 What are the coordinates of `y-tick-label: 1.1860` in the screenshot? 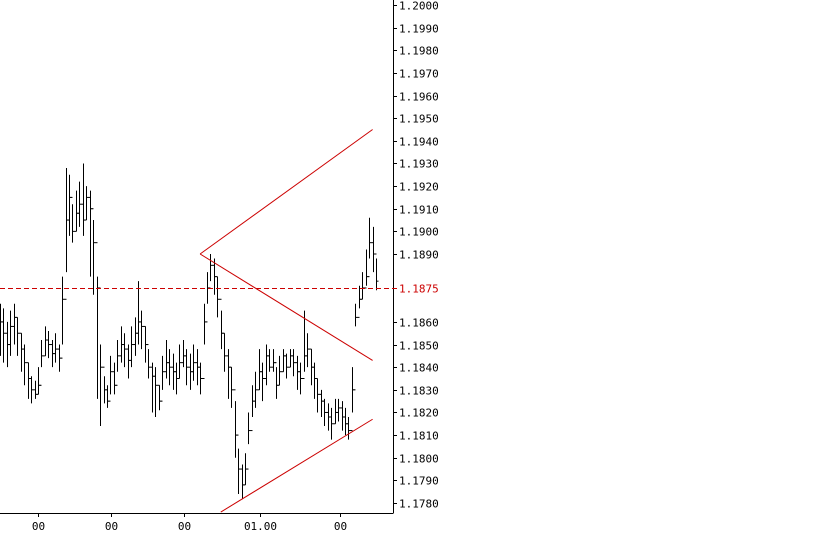 It's located at (419, 323).